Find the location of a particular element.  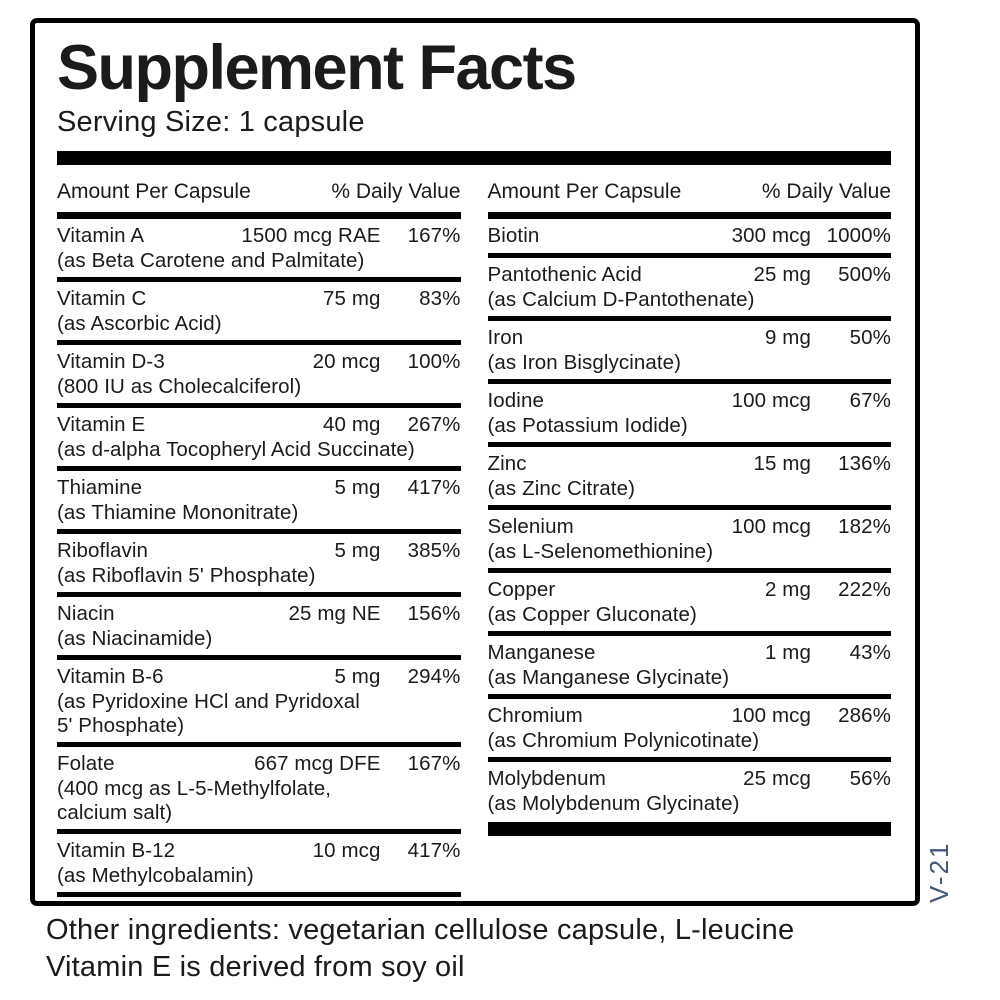

nutrient-name: Riboflavin is located at coordinates (103, 550).